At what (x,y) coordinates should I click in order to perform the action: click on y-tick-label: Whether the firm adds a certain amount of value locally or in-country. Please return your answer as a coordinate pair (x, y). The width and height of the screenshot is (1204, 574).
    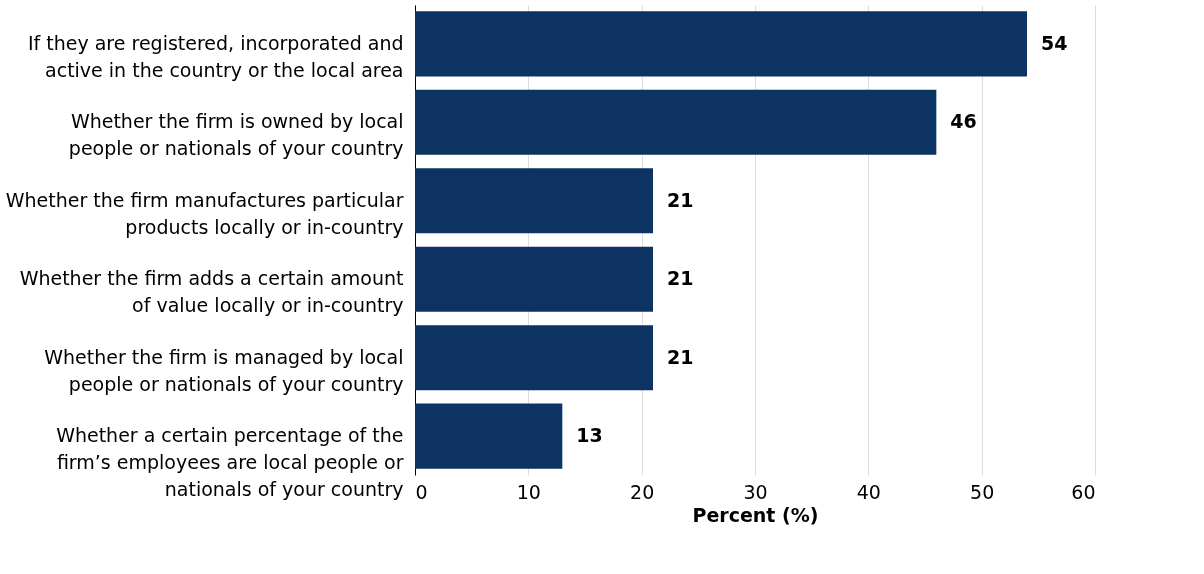
    Looking at the image, I should click on (211, 292).